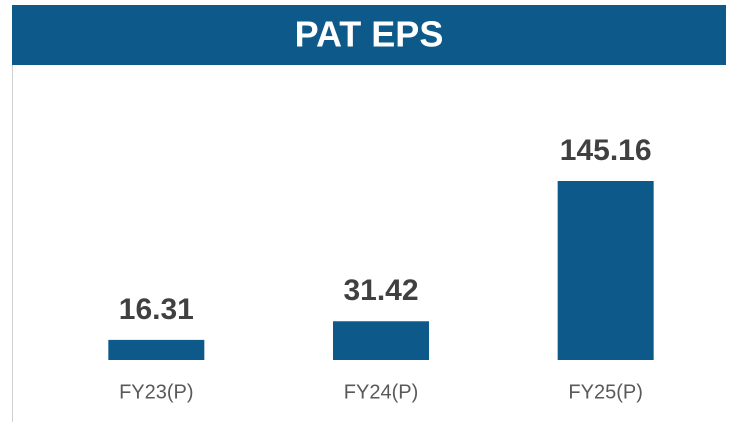 Image resolution: width=730 pixels, height=422 pixels. Describe the element at coordinates (381, 392) in the screenshot. I see `x-tick-label: FY24(P)` at that location.